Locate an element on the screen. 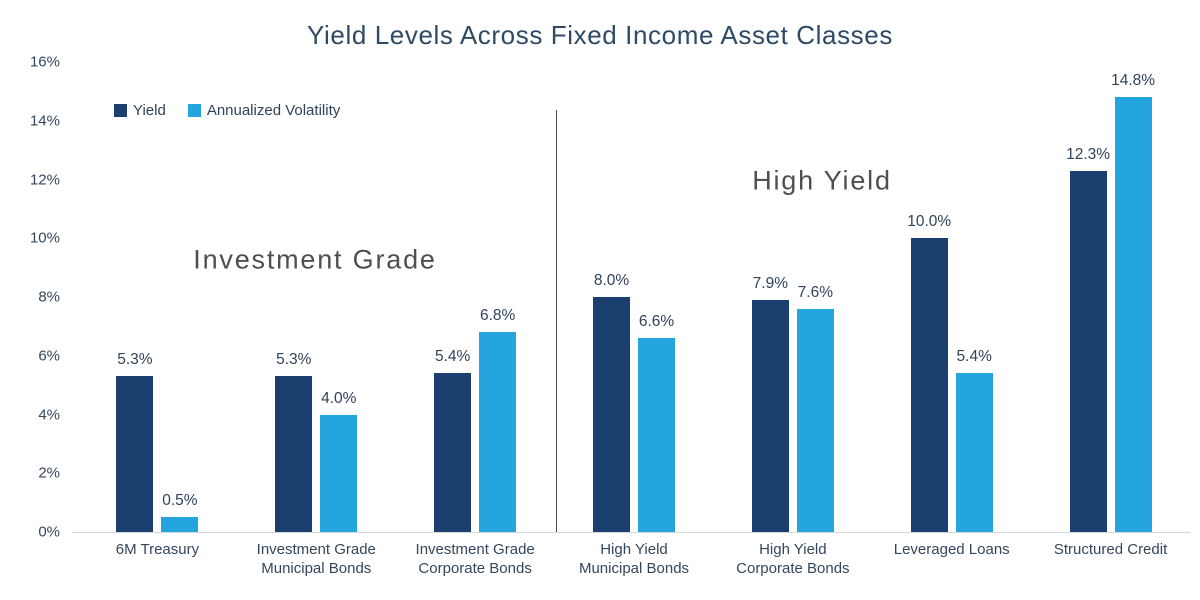 This screenshot has width=1200, height=600. x-axis-label: Investment Grade Corporate Bonds is located at coordinates (475, 559).